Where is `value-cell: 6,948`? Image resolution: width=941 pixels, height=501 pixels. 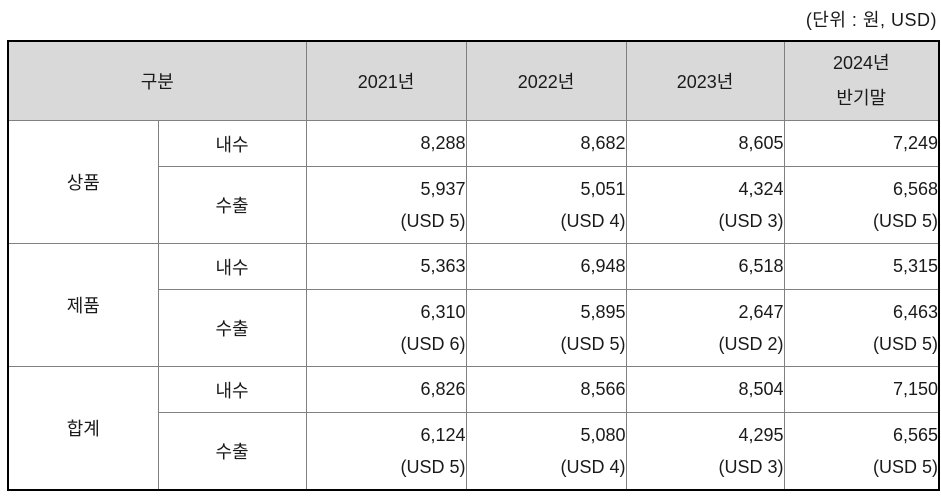
value-cell: 6,948 is located at coordinates (546, 266).